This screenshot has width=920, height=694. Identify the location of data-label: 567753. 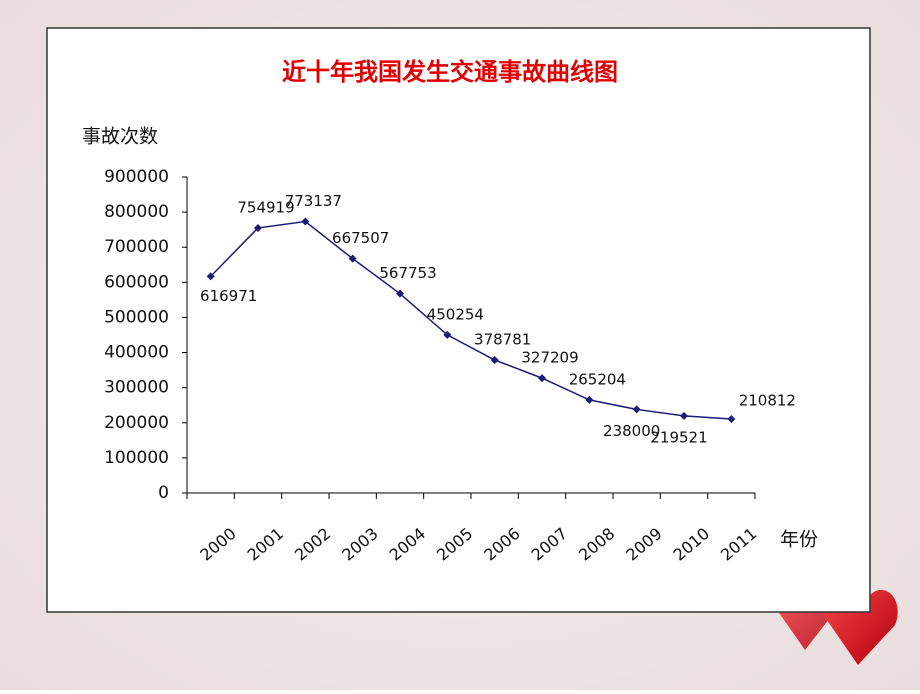
(407, 273).